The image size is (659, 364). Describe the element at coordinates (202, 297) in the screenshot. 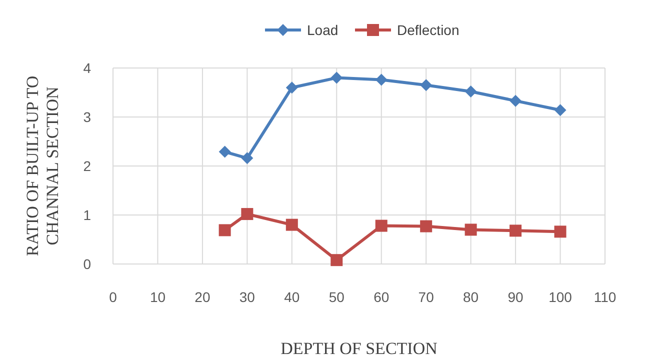

I see `x-tick-label: 20` at that location.